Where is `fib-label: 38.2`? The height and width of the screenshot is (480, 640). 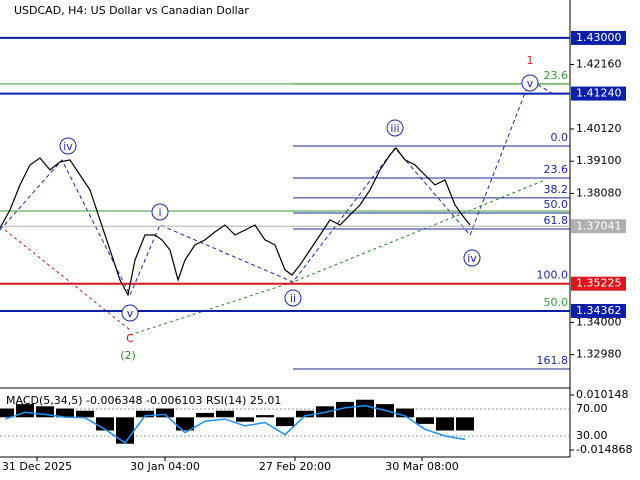 fib-label: 38.2 is located at coordinates (556, 189).